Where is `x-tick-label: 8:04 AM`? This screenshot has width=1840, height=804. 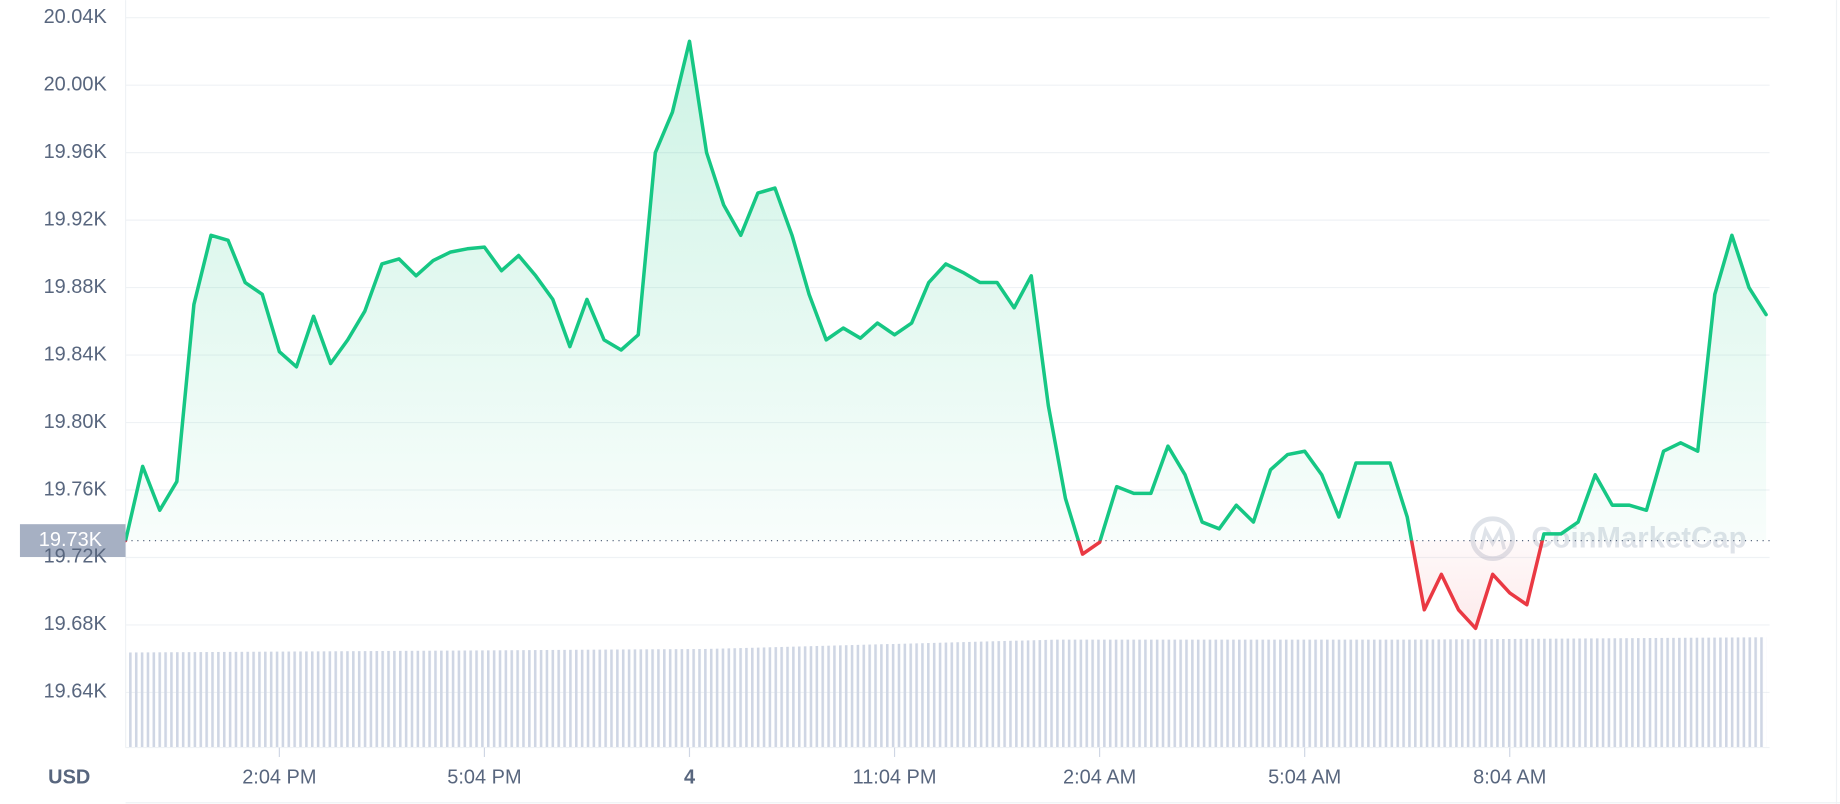
x-tick-label: 8:04 AM is located at coordinates (1509, 777).